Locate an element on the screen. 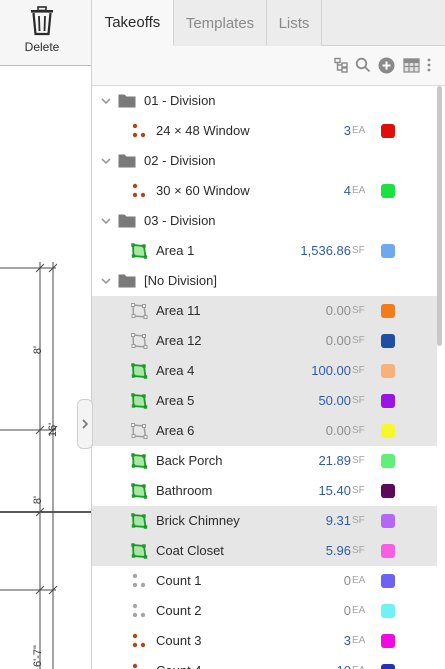 Image resolution: width=445 pixels, height=669 pixels. item-name: 24 × 48 Window is located at coordinates (203, 130).